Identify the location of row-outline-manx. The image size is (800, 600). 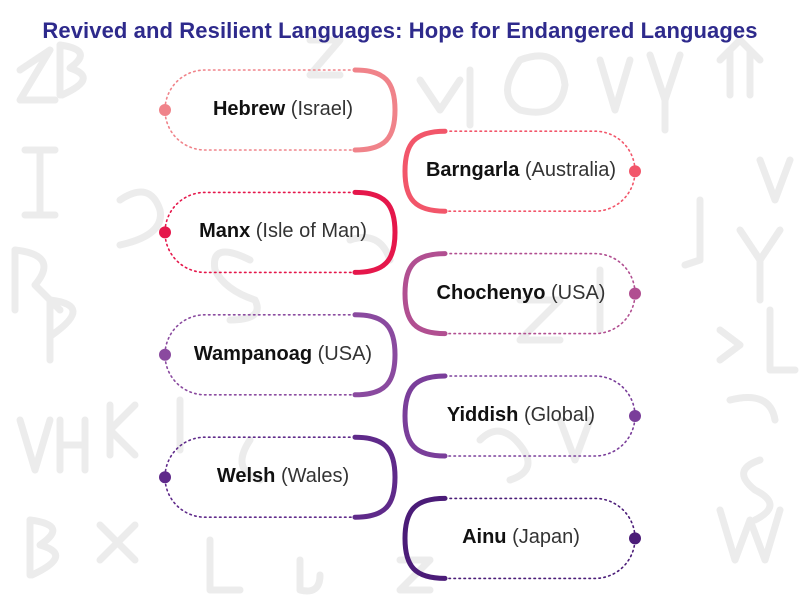
(260, 232).